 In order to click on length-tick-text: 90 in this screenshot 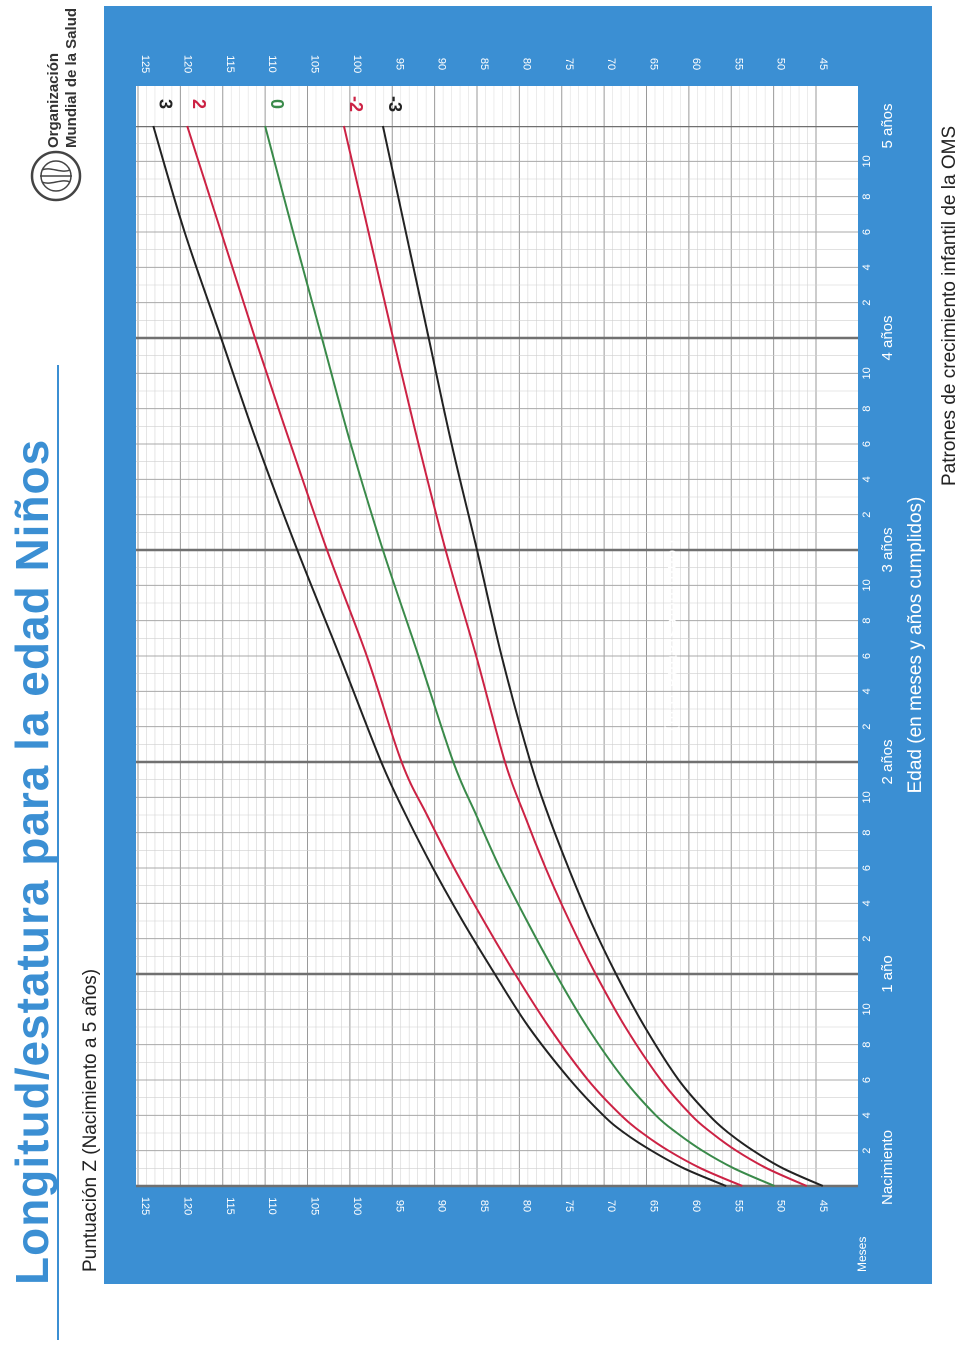, I will do `click(442, 1206)`.